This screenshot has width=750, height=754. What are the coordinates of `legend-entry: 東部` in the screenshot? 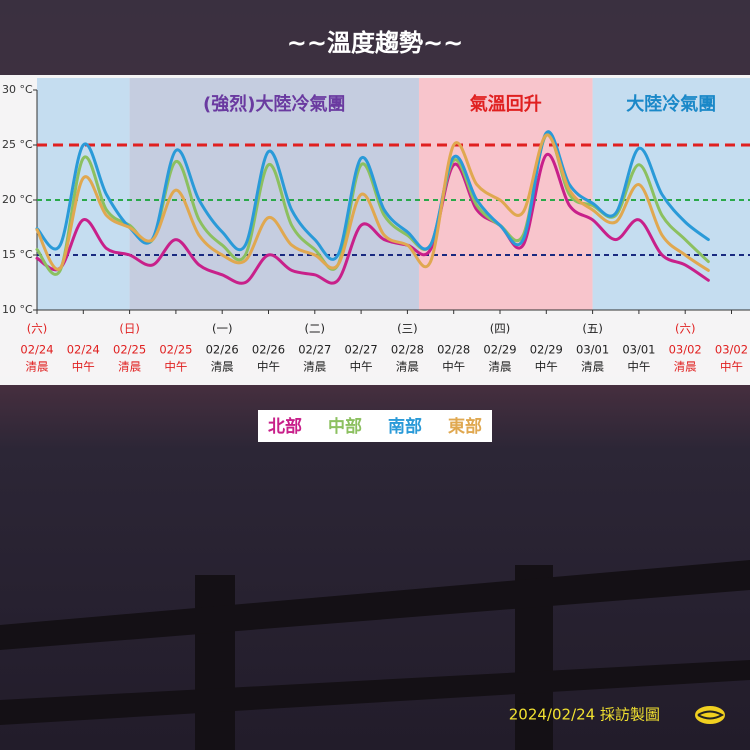 It's located at (465, 426).